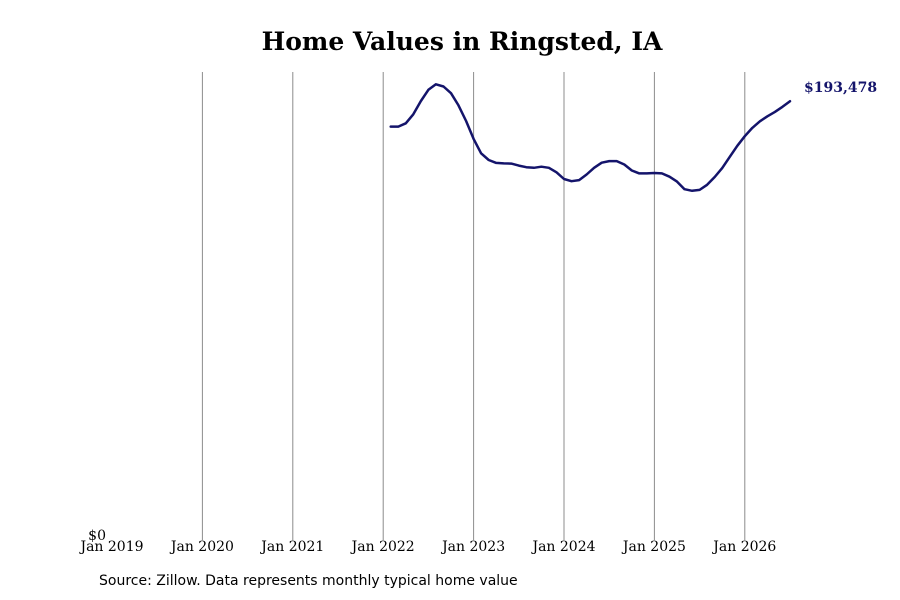  I want to click on x-tick-label: Jan 2022, so click(382, 547).